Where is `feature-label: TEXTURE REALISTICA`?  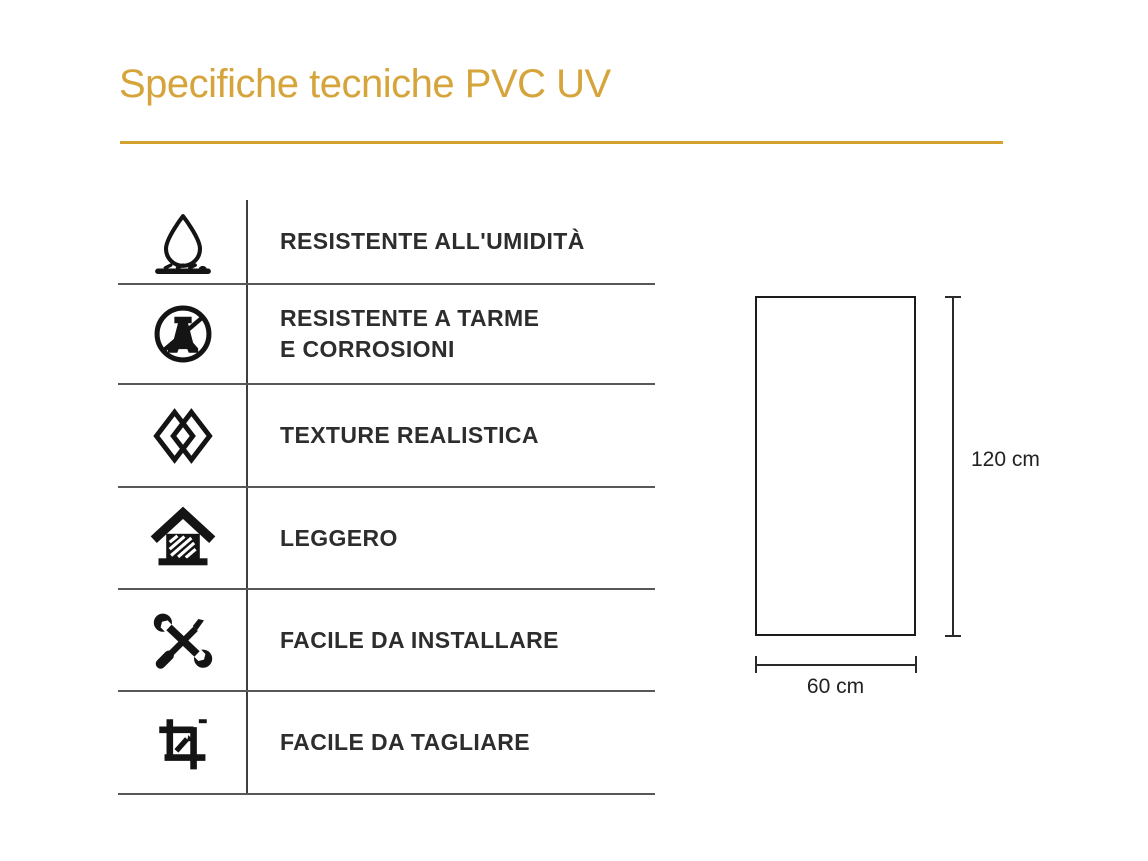
feature-label: TEXTURE REALISTICA is located at coordinates (409, 435).